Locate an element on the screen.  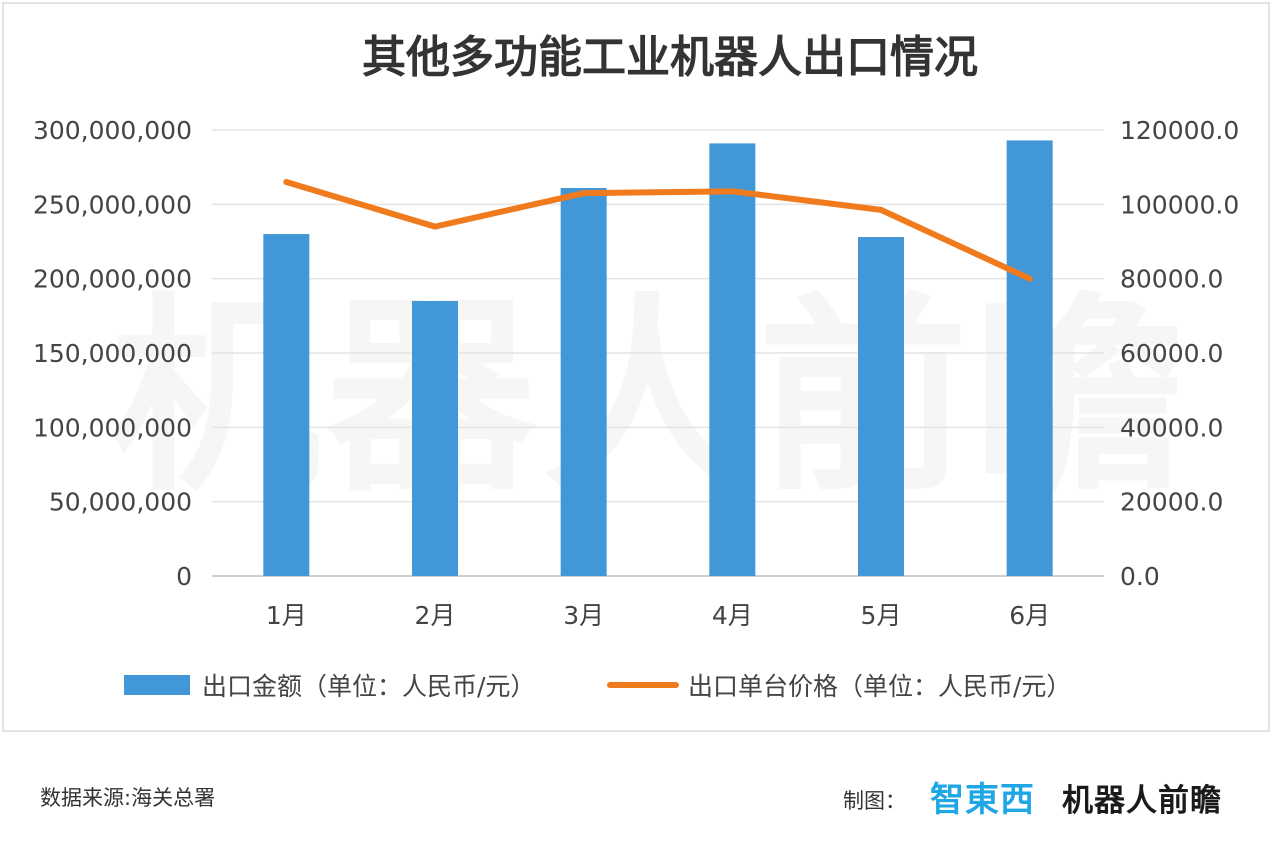
x-tick-label: 4月 is located at coordinates (732, 615).